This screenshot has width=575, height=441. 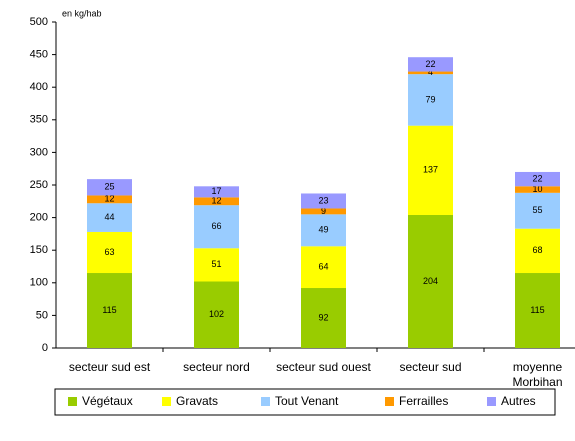 I want to click on data-label: 10, so click(x=537, y=189).